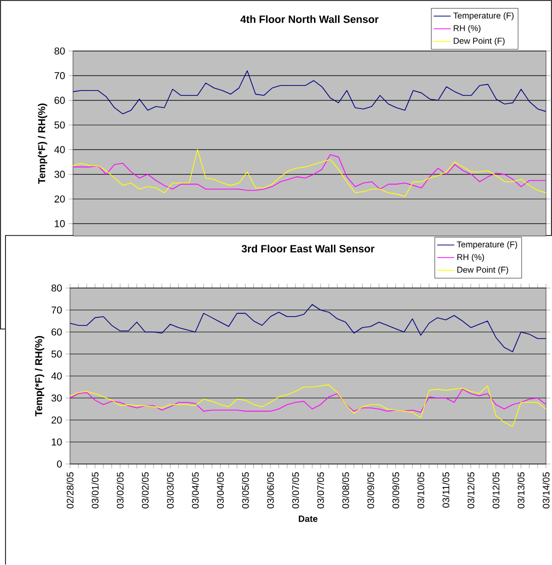  What do you see at coordinates (346, 490) in the screenshot?
I see `x-tick-label: 03/08/05` at bounding box center [346, 490].